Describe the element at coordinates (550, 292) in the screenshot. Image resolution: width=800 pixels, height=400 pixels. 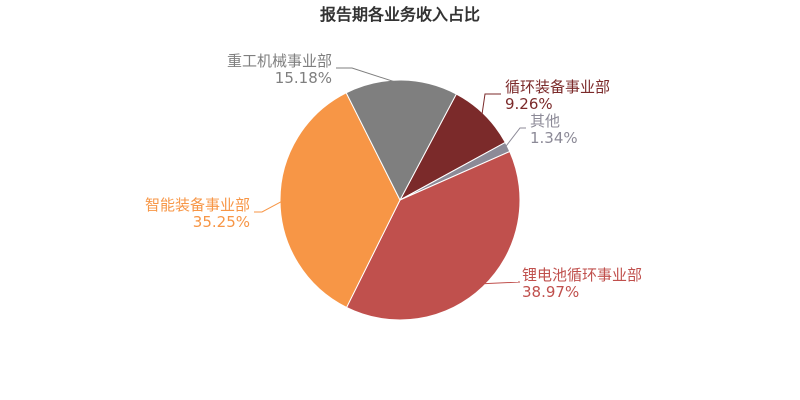
I see `slice-percent-label: 38.97%` at that location.